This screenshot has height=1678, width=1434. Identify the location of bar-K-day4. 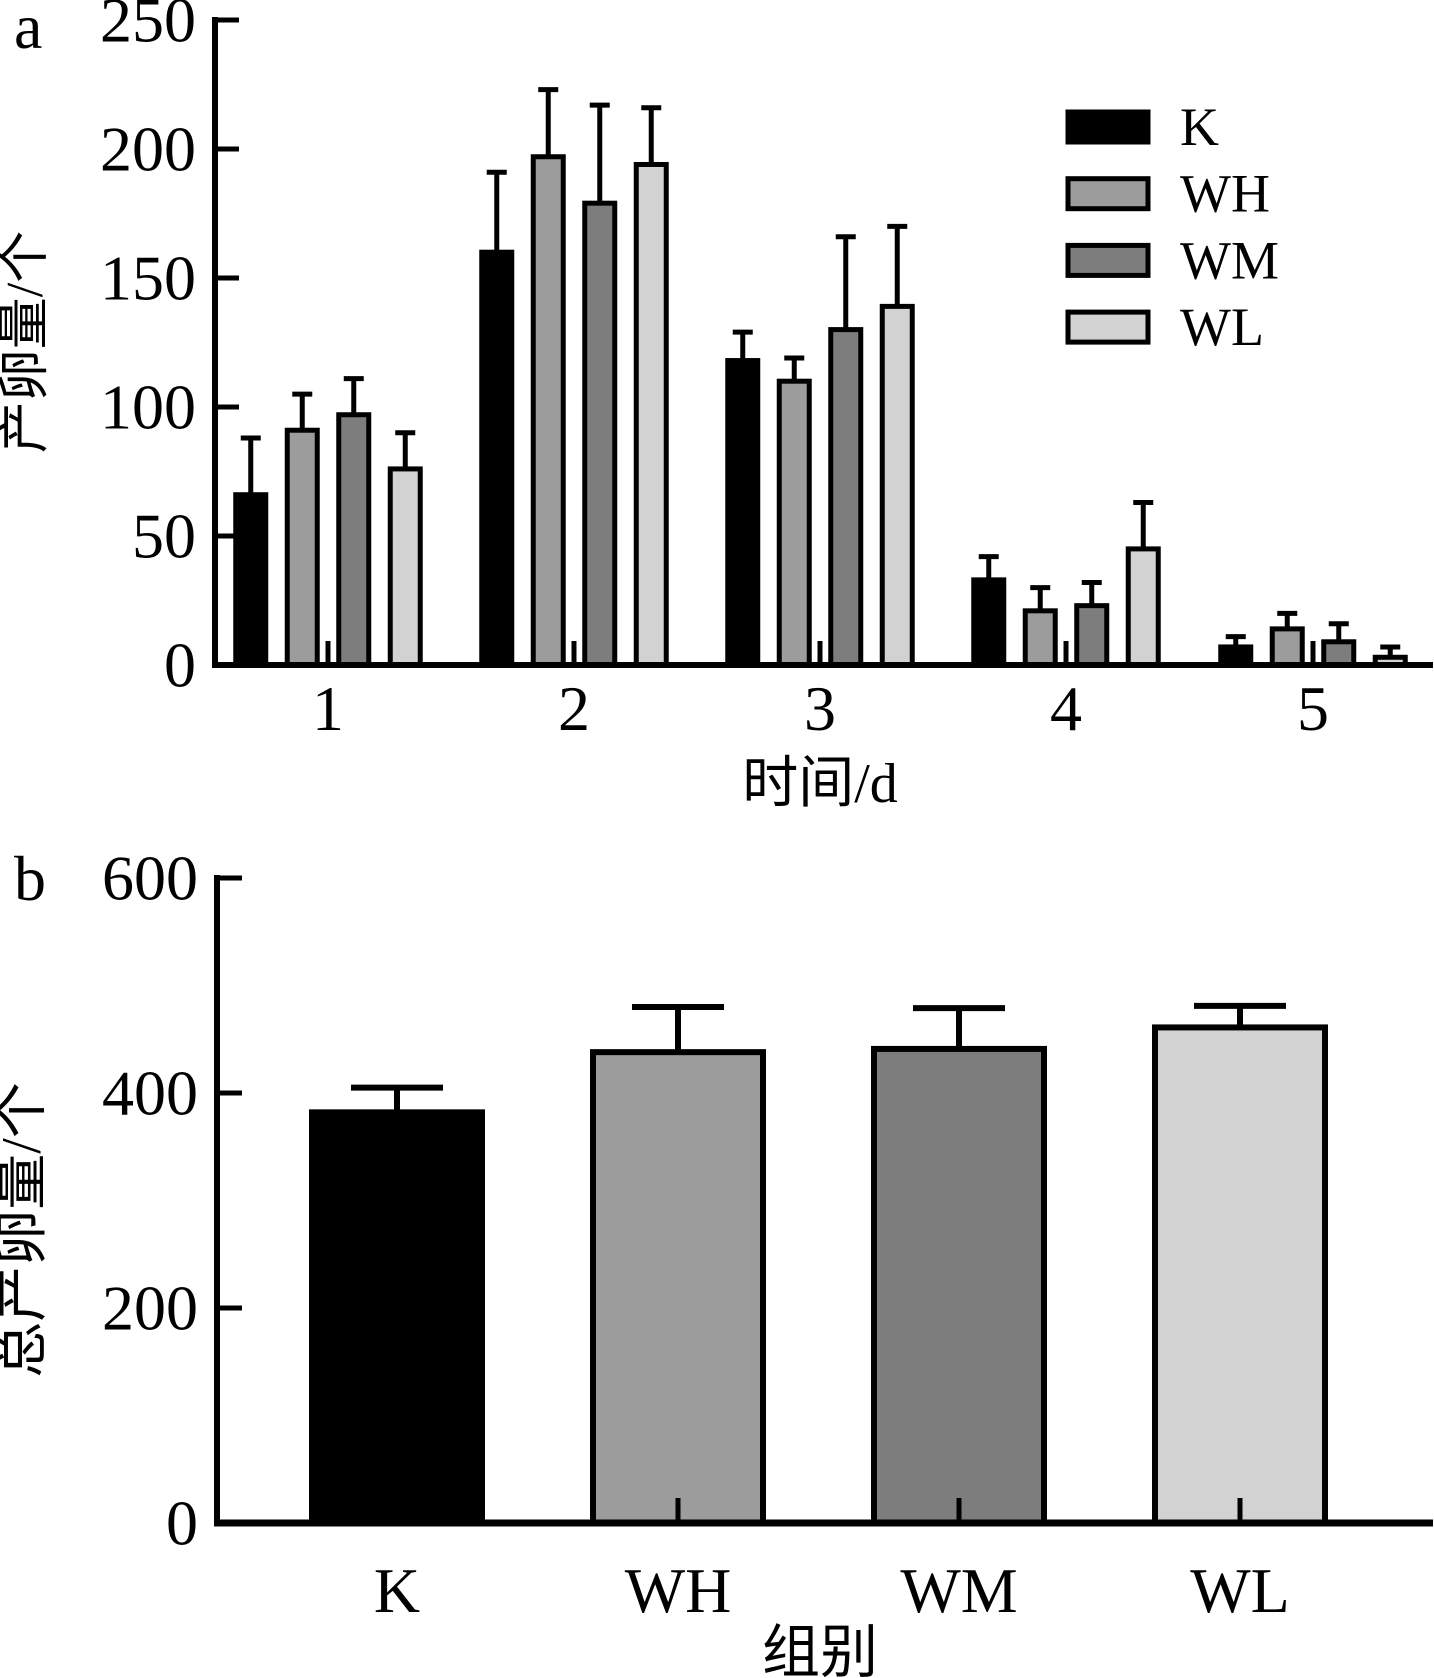
(989, 622).